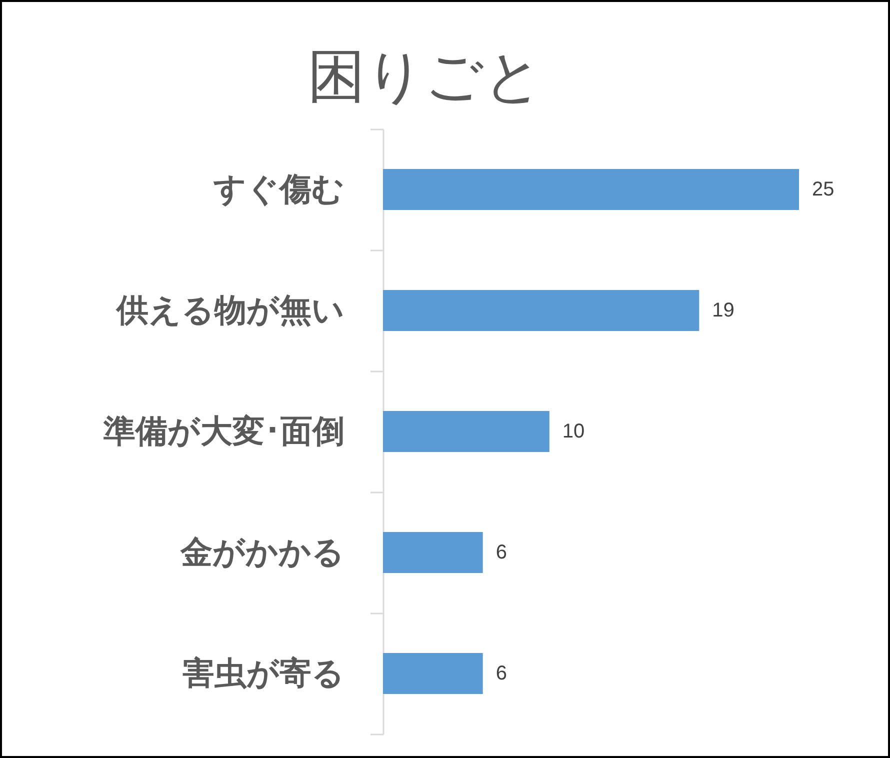 The image size is (890, 758). Describe the element at coordinates (425, 76) in the screenshot. I see `chart-title: 困りごと` at that location.